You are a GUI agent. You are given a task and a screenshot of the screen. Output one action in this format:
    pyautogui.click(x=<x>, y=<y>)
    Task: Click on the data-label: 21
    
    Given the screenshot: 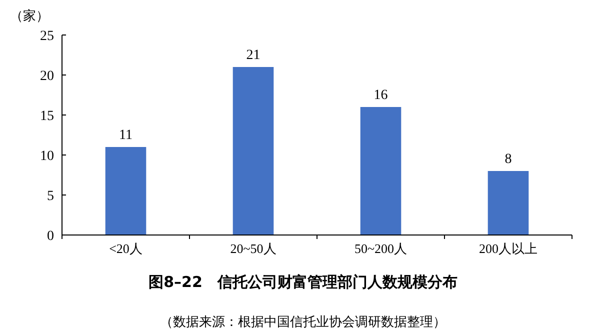 What is the action you would take?
    pyautogui.click(x=253, y=55)
    